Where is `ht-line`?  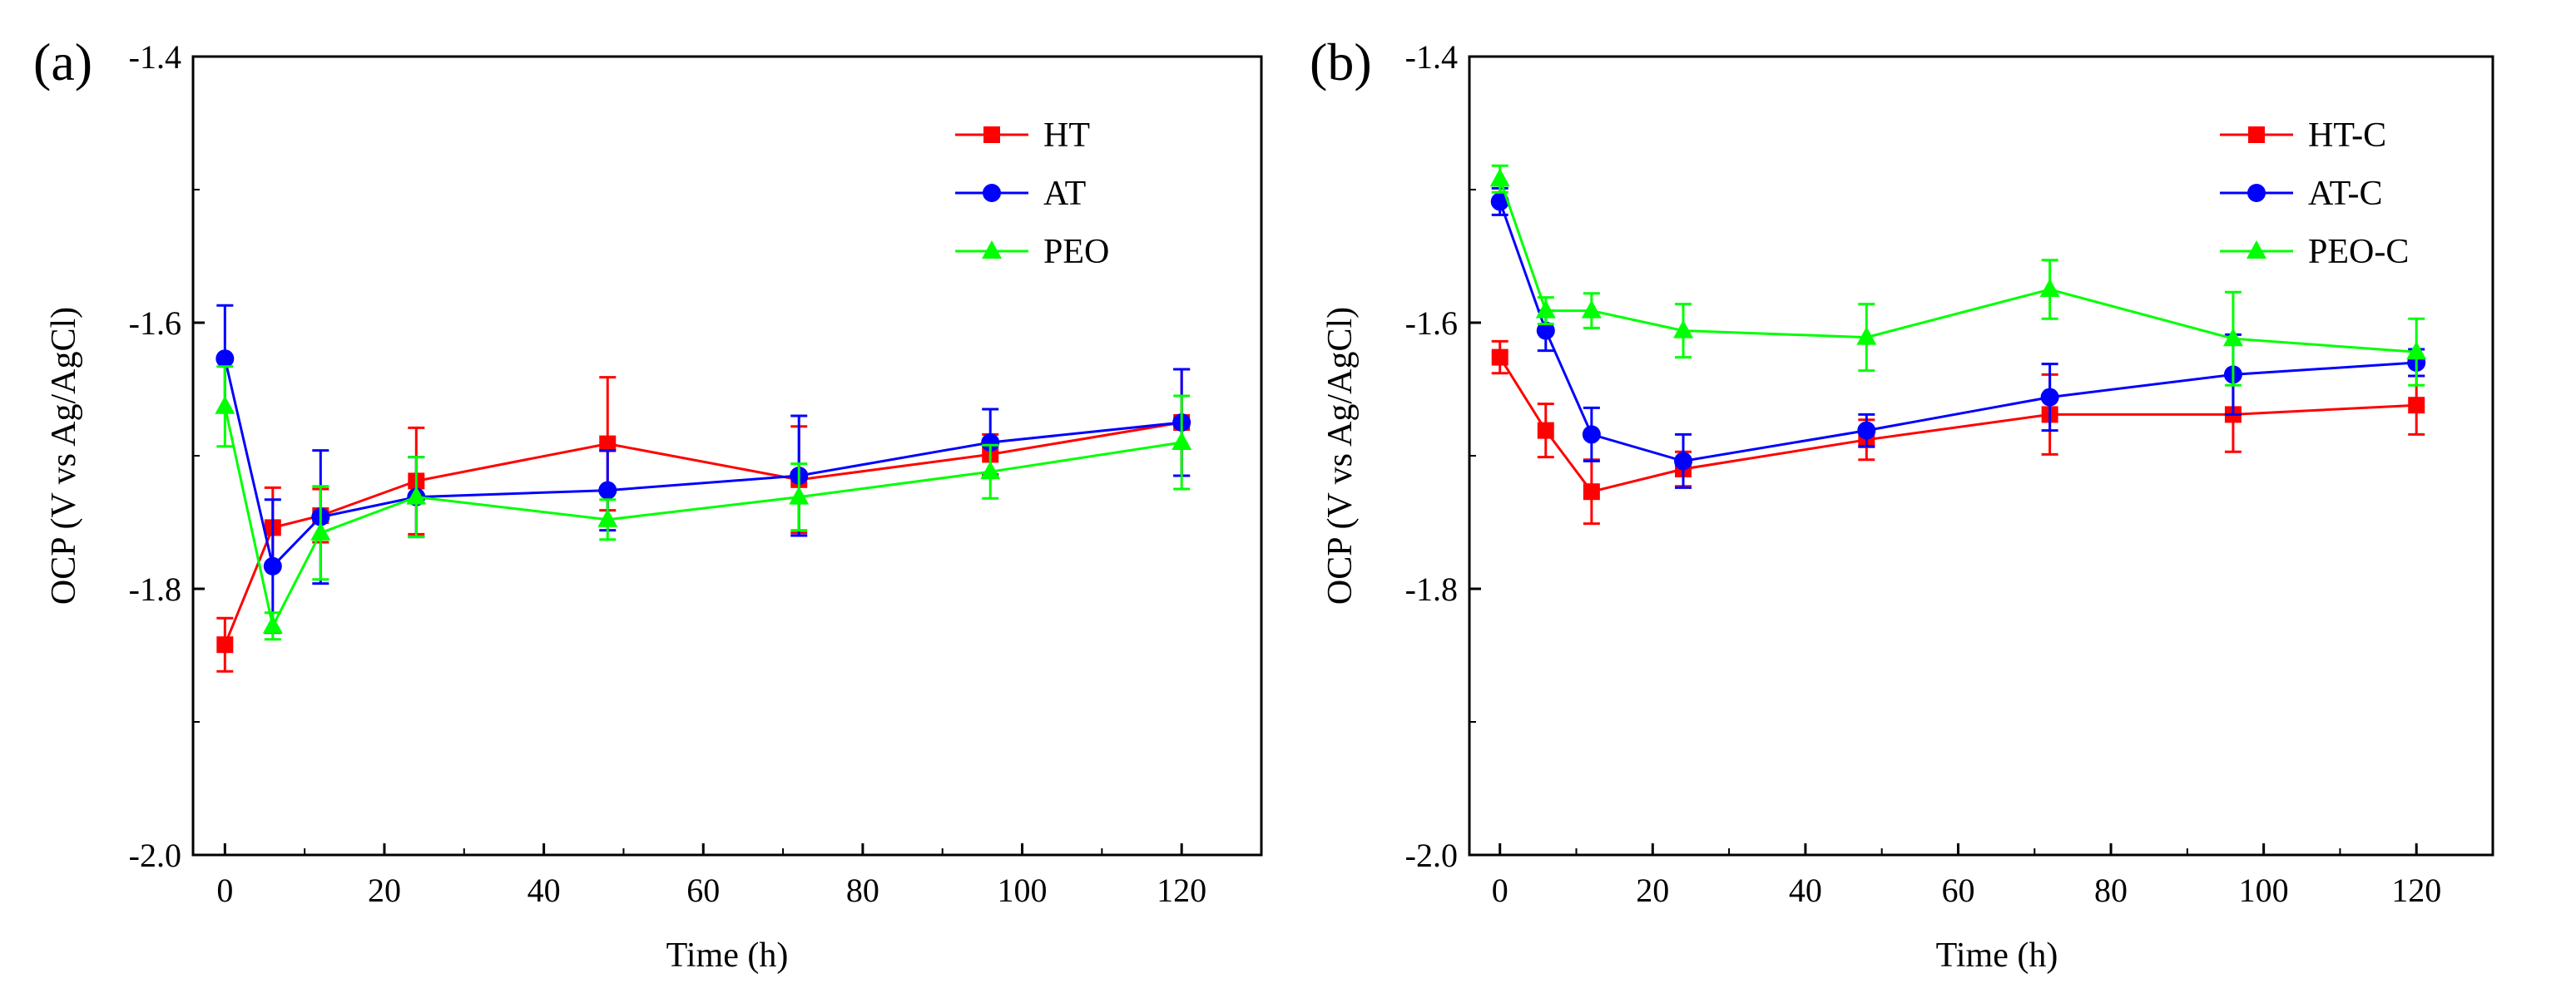 ht-line is located at coordinates (702, 533).